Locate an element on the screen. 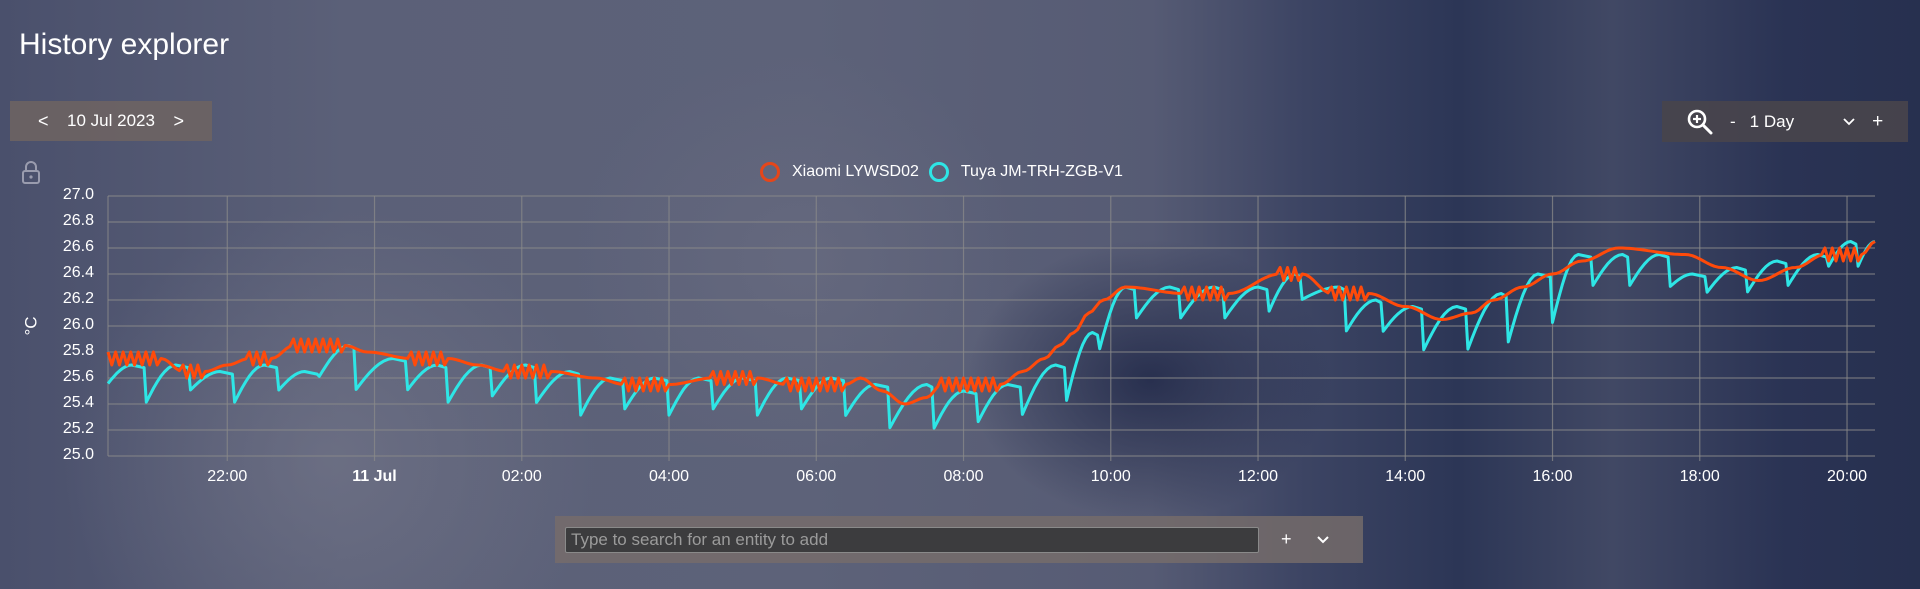 This screenshot has width=1920, height=589. x-tick-label: 08:00 is located at coordinates (963, 476).